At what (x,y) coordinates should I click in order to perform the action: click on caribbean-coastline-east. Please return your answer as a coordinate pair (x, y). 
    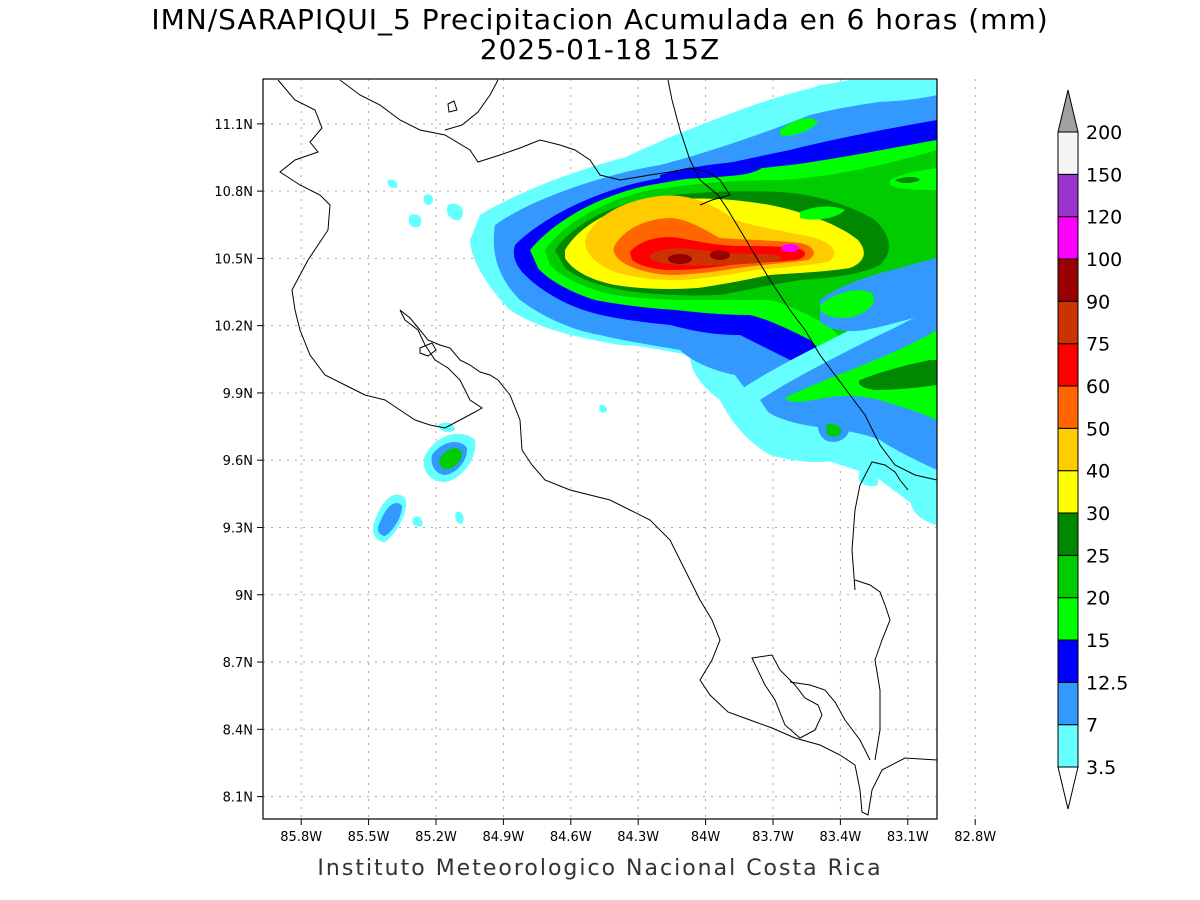
    Looking at the image, I should click on (802, 280).